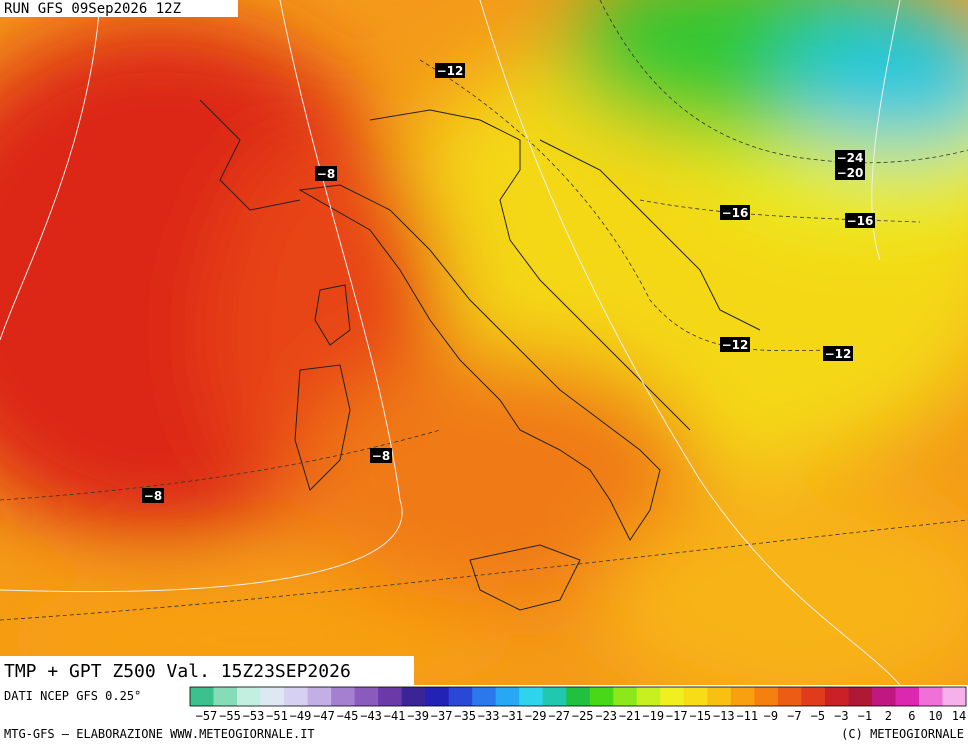 This screenshot has height=745, width=968. Describe the element at coordinates (724, 716) in the screenshot. I see `colorbar-label: −13` at that location.